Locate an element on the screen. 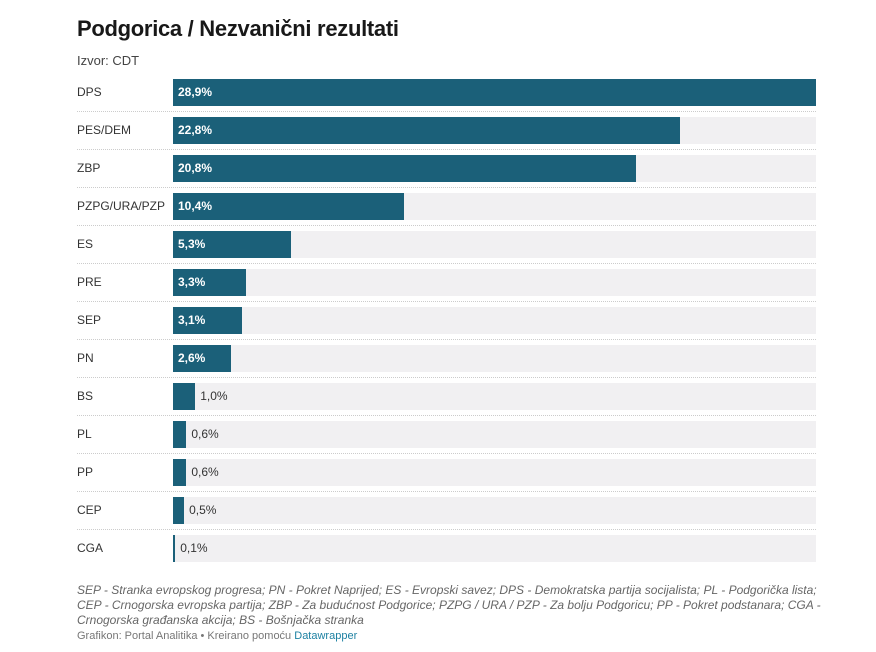 This screenshot has width=876, height=652. bar-track: 28,9% is located at coordinates (494, 92).